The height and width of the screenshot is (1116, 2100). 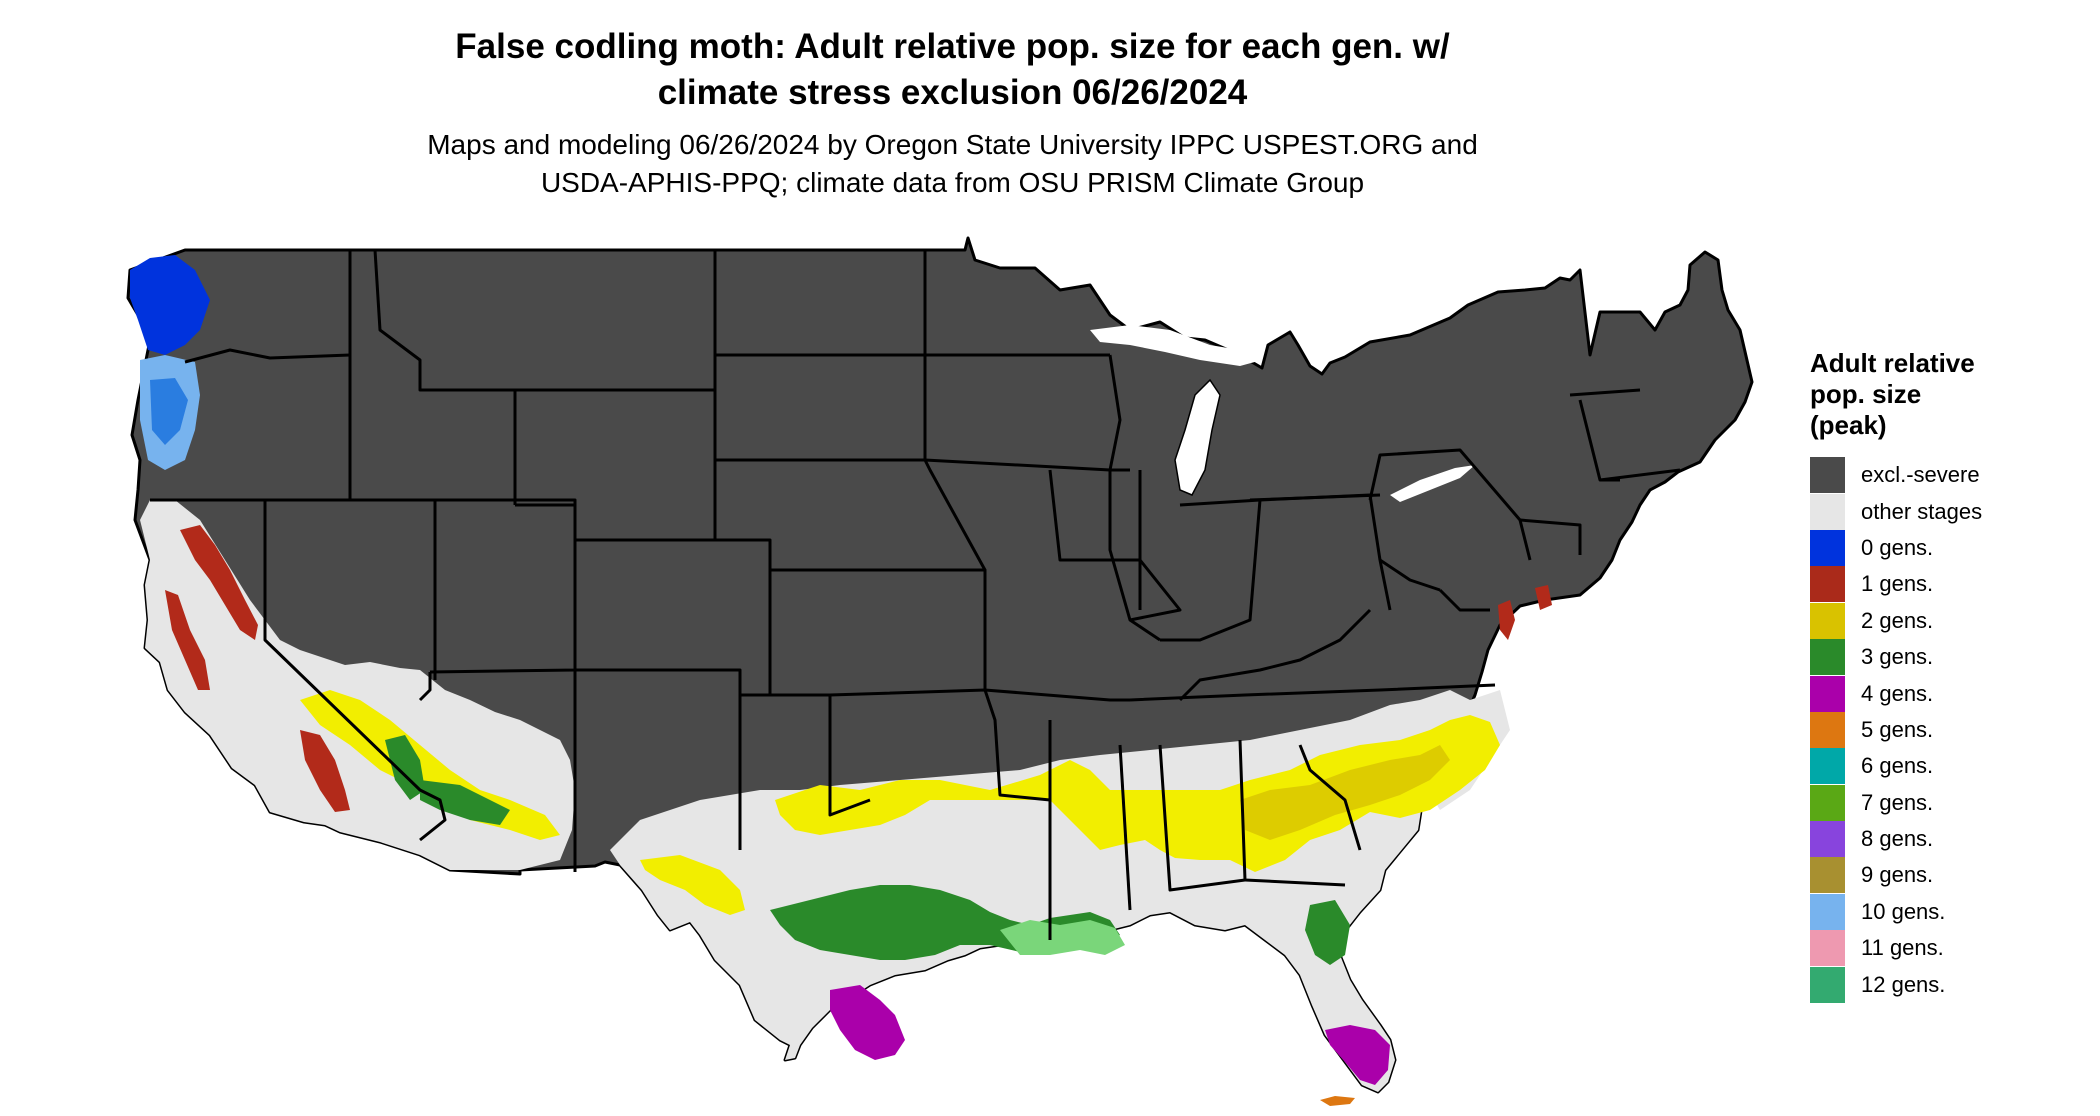 I want to click on legend-item: 9 gens., so click(x=1896, y=875).